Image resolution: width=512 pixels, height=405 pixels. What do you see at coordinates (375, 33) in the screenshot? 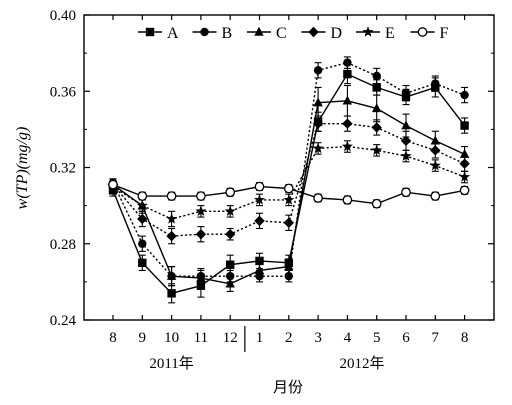
I see `legend-item-E: E` at bounding box center [375, 33].